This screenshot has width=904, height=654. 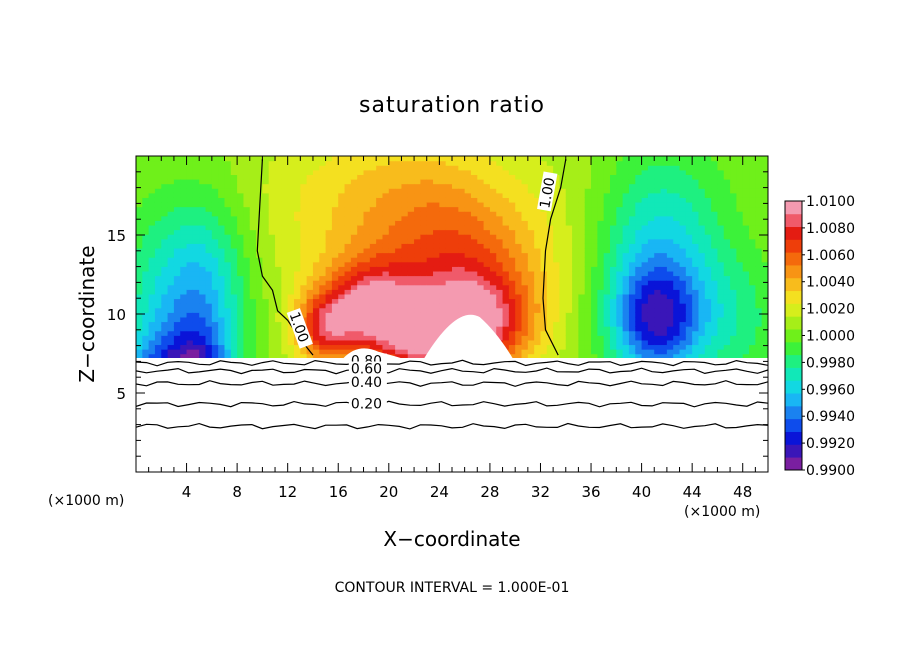 What do you see at coordinates (367, 368) in the screenshot?
I see `contour-label-bg` at bounding box center [367, 368].